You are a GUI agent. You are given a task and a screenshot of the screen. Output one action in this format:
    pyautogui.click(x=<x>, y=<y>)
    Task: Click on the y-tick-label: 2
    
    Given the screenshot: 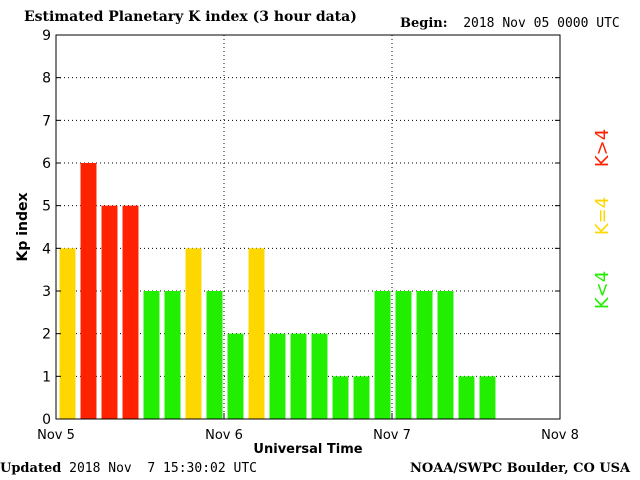 What is the action you would take?
    pyautogui.click(x=46, y=335)
    